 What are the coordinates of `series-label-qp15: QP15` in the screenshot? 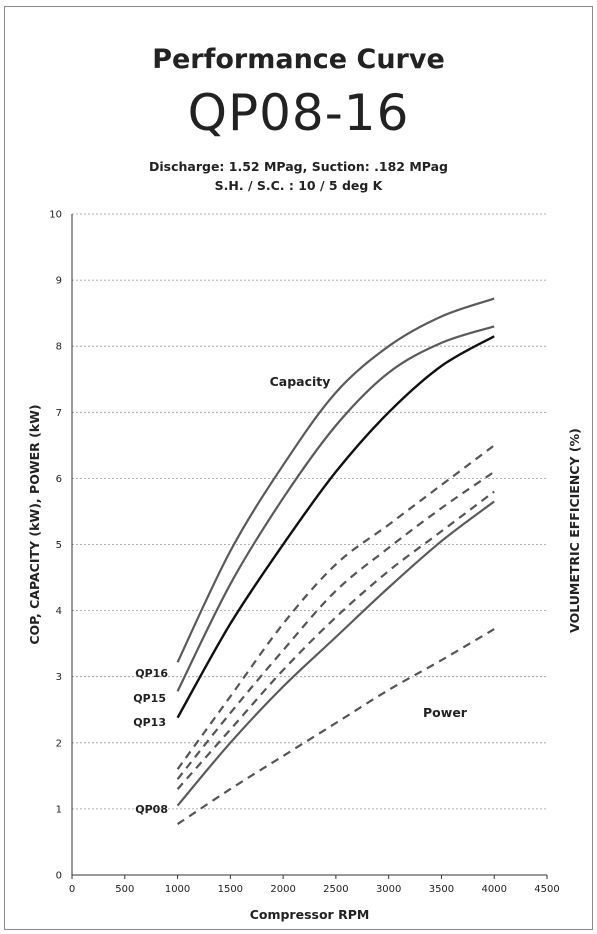 It's located at (149, 698).